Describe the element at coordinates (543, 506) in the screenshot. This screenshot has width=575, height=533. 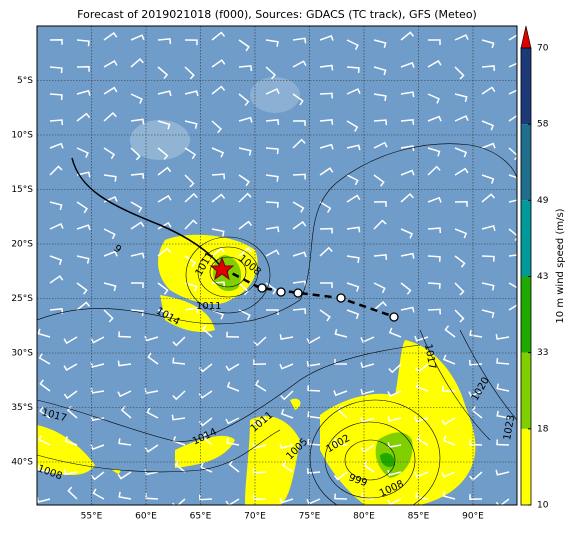
I see `colorbar-tick-label: 10` at that location.